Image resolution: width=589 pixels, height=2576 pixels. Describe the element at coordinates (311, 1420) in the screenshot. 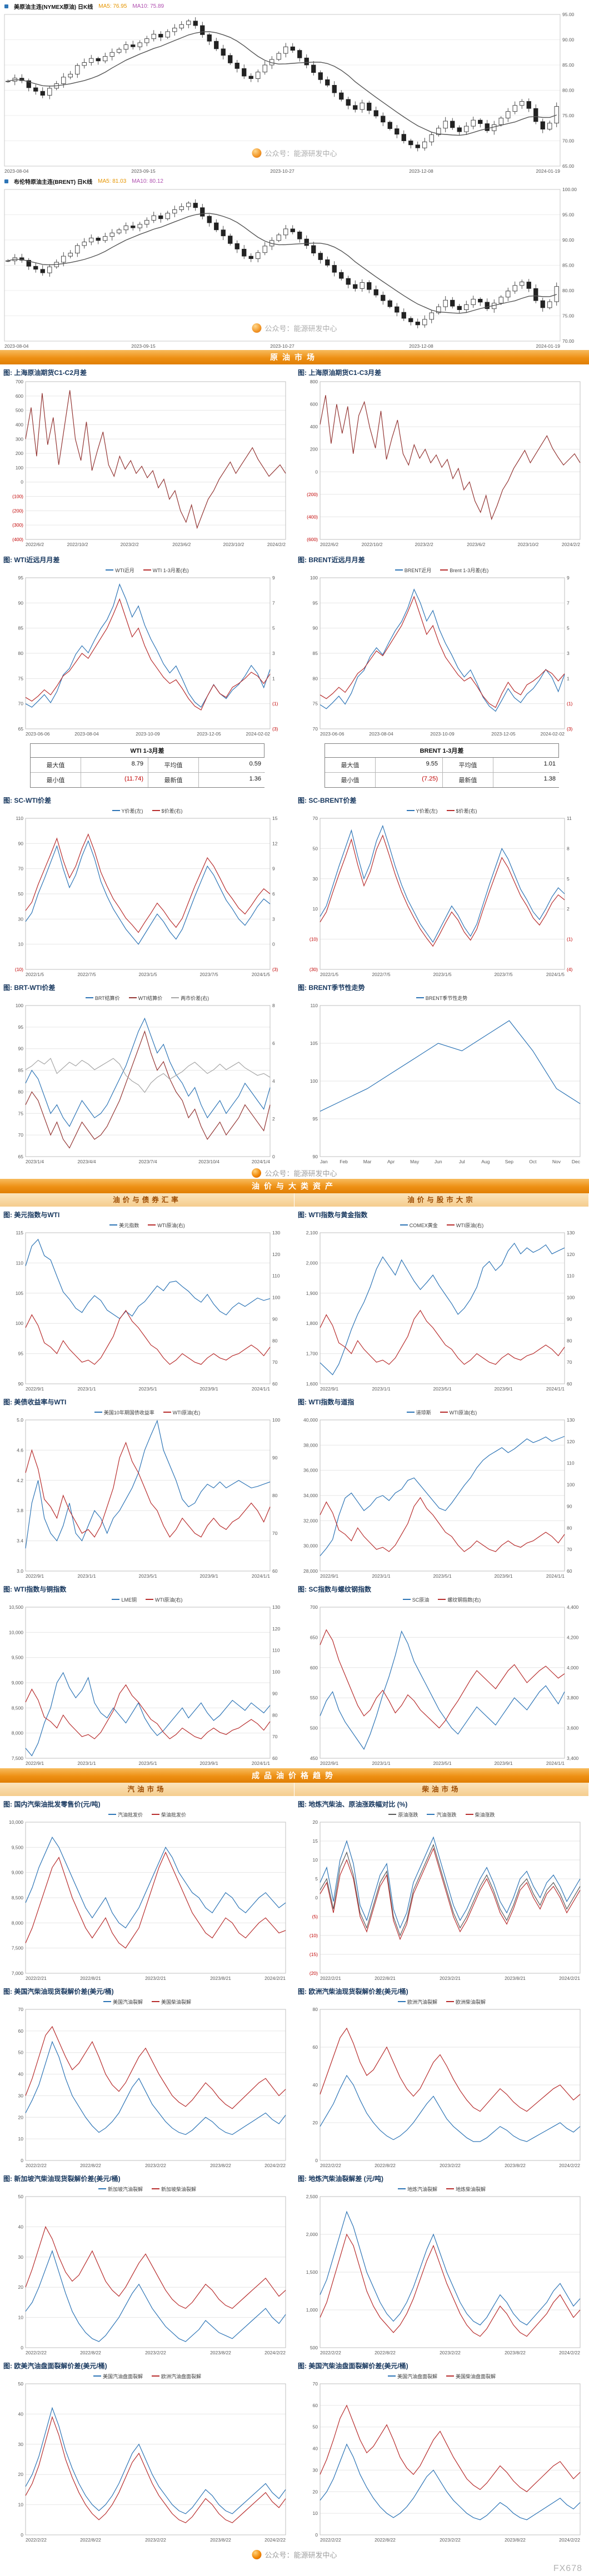

I see `svg-text: 40,000` at that location.